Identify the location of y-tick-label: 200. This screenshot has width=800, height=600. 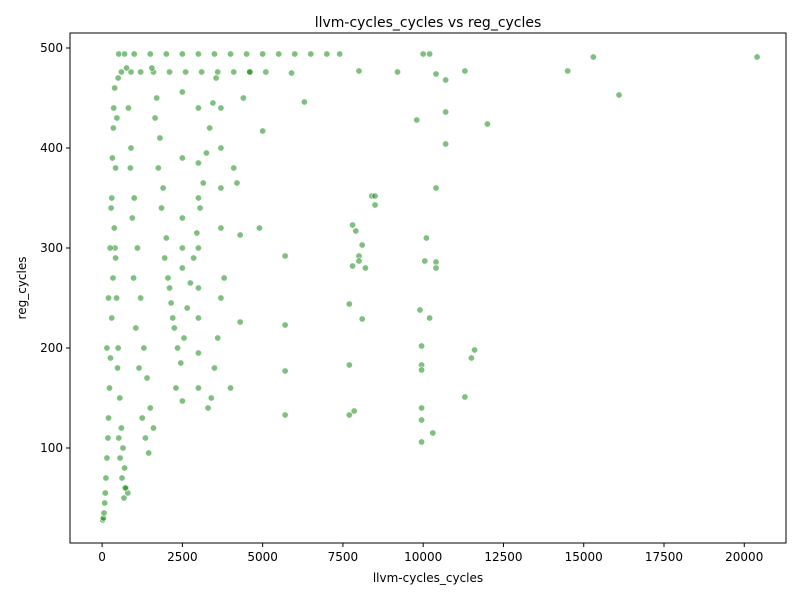
(51, 348).